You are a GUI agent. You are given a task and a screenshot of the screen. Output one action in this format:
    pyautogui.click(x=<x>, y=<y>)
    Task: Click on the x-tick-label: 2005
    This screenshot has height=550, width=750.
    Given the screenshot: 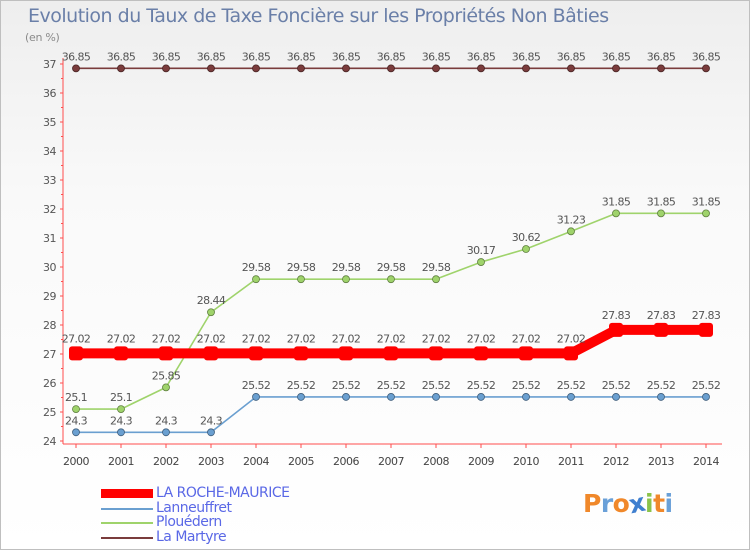 What is the action you would take?
    pyautogui.click(x=301, y=461)
    